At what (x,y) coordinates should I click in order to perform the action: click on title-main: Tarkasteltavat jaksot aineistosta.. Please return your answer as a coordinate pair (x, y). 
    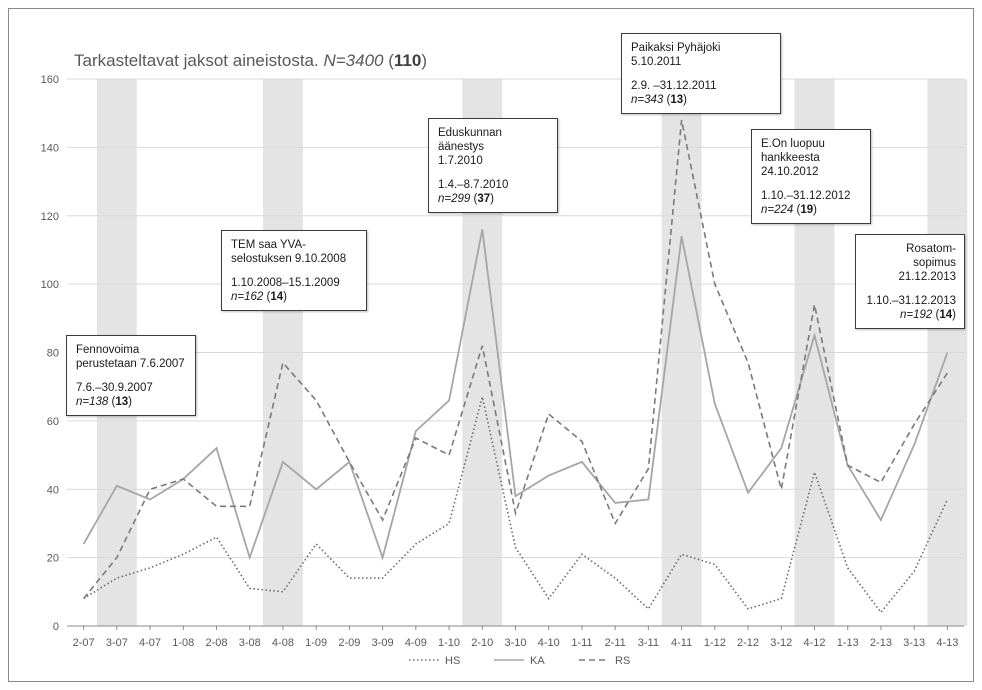
    Looking at the image, I should click on (199, 60).